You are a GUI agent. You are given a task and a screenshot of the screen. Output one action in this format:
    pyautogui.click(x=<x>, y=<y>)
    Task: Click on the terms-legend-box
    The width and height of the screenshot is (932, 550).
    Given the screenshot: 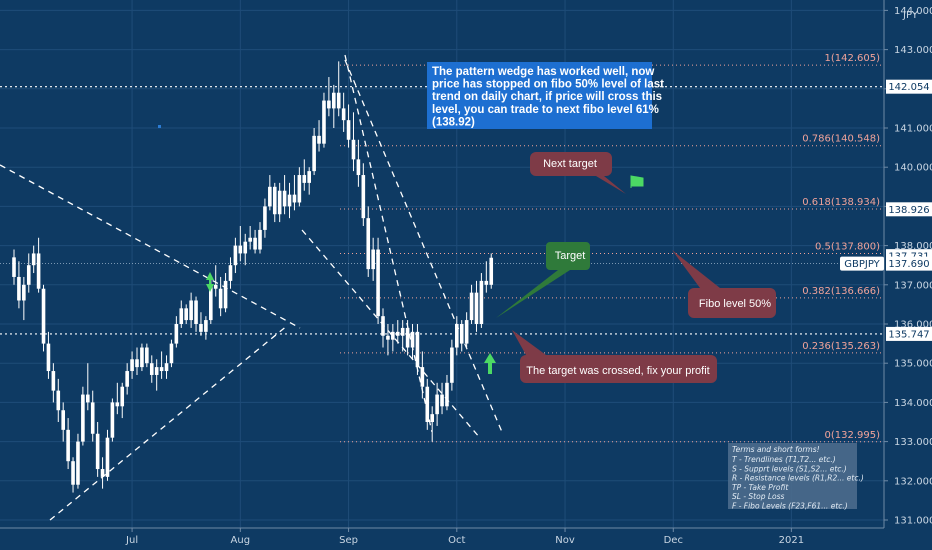 What is the action you would take?
    pyautogui.click(x=792, y=476)
    